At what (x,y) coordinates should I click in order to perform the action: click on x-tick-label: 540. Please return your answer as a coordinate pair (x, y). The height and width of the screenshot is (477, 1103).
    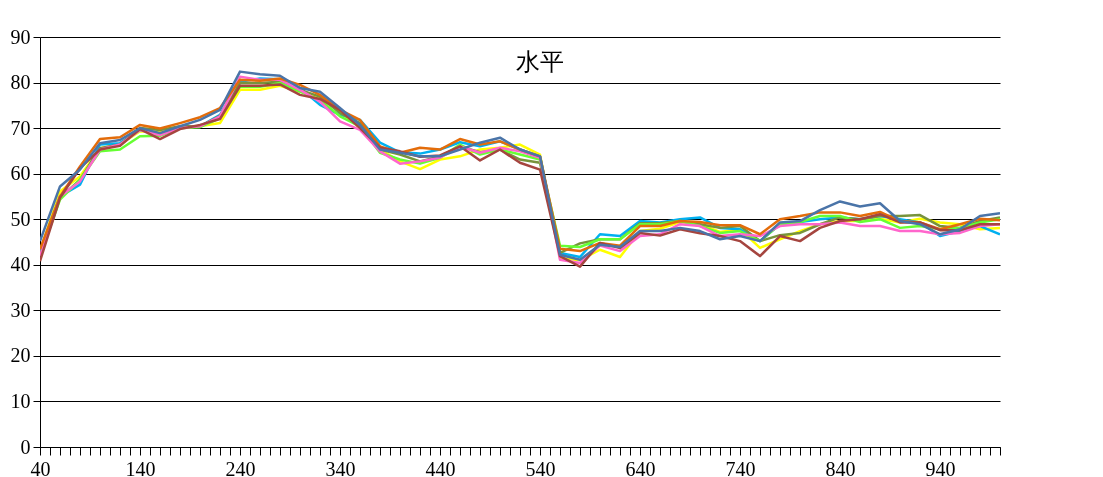
    Looking at the image, I should click on (540, 467).